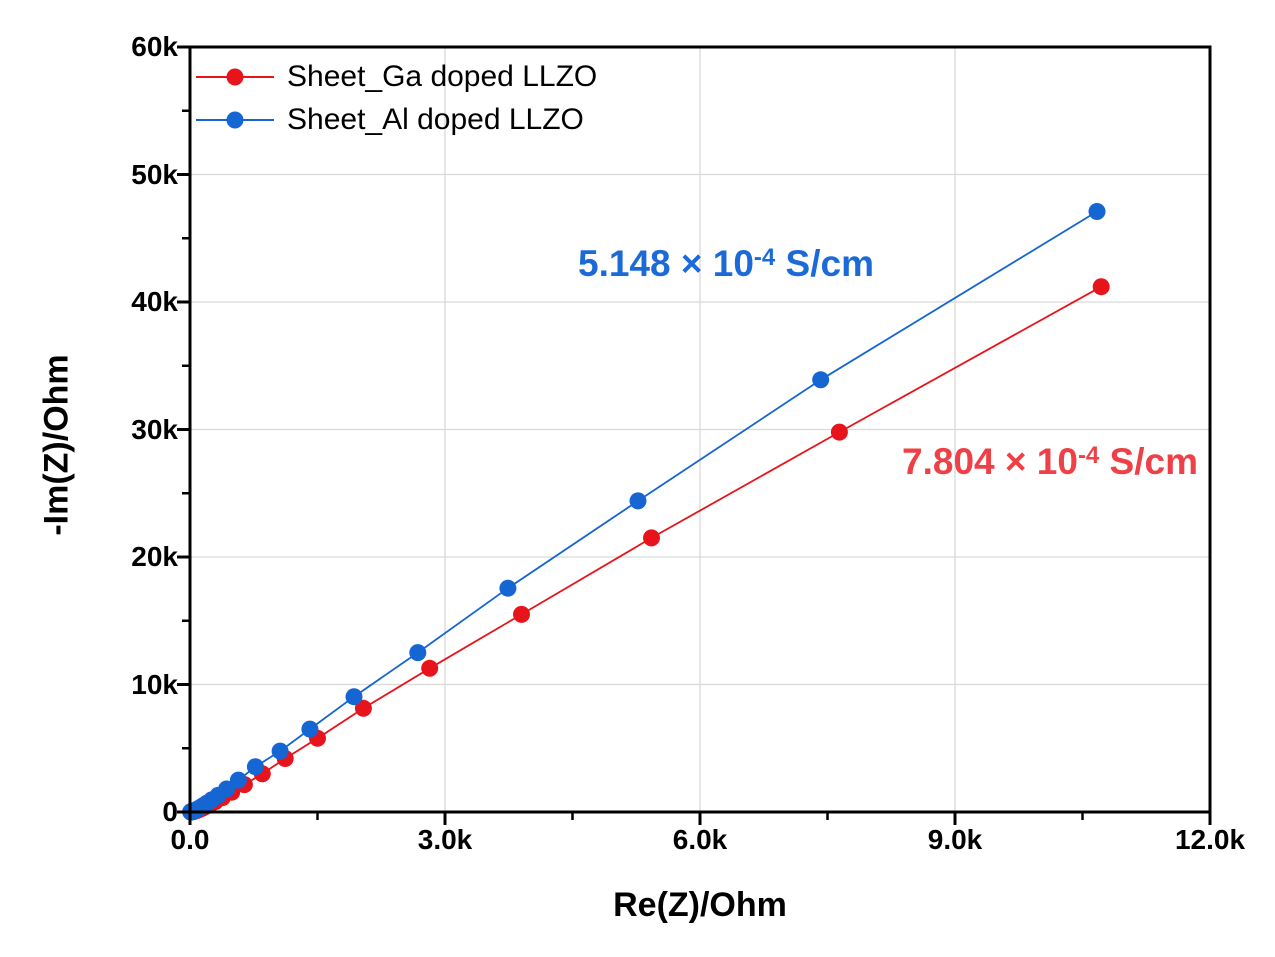 The height and width of the screenshot is (957, 1275). Describe the element at coordinates (154, 174) in the screenshot. I see `y-tick-label-50k: 50k` at that location.